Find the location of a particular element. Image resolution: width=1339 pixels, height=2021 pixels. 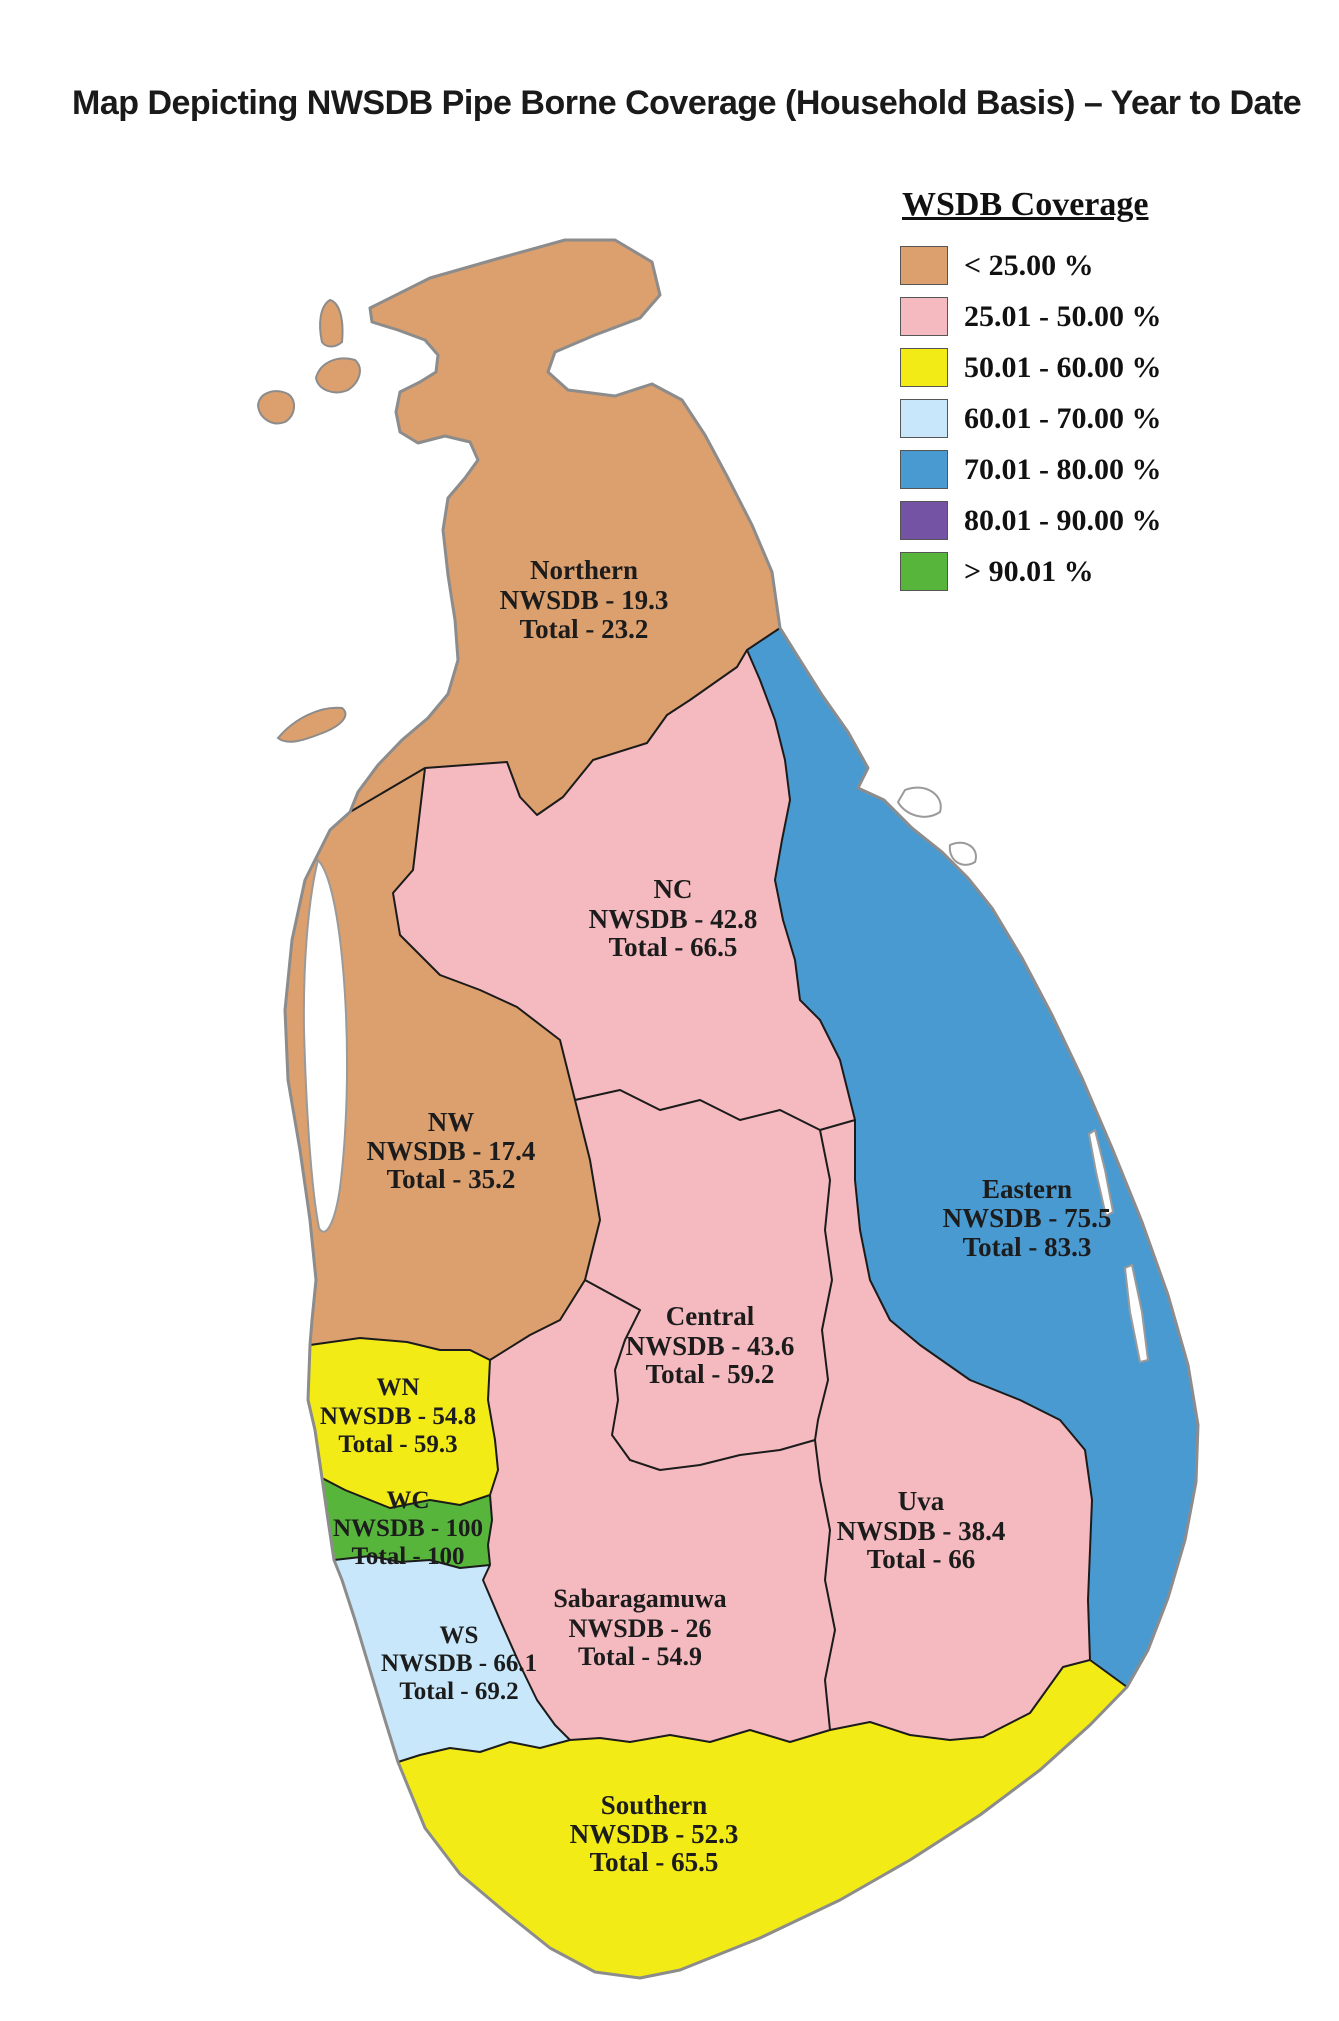

region-total-value: Total - 100 is located at coordinates (408, 1556).